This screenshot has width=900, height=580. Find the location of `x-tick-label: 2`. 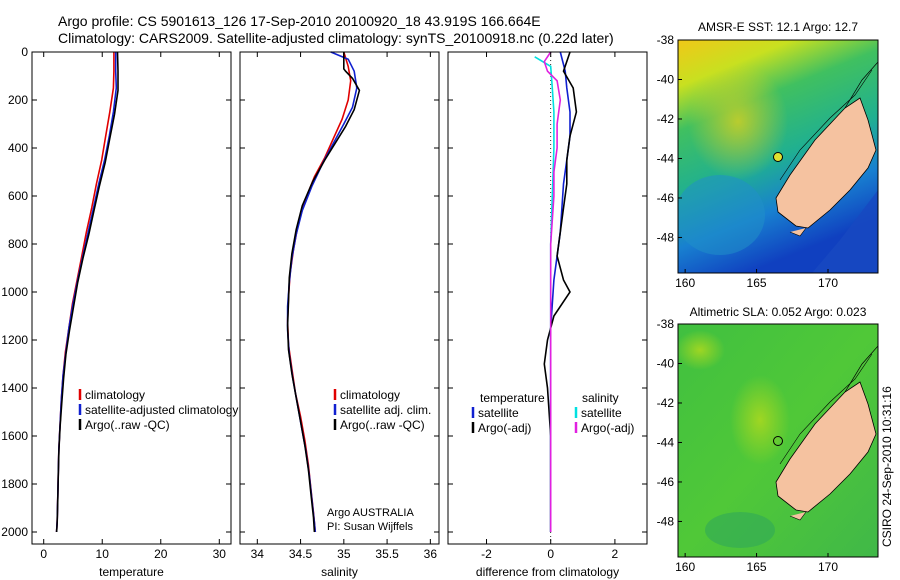

x-tick-label: 2 is located at coordinates (615, 554).